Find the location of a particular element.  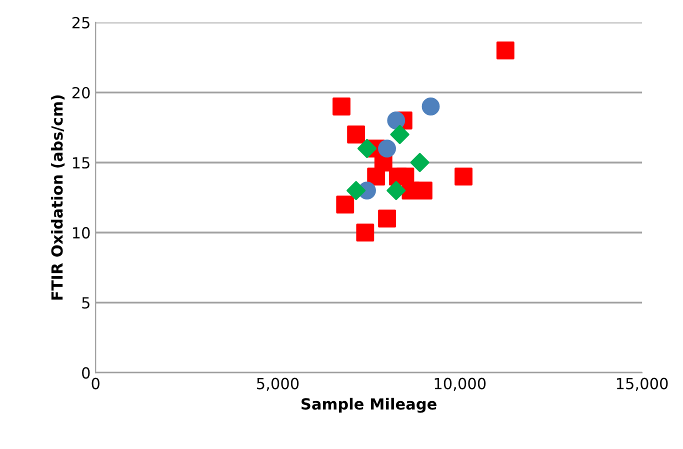

y-tick-label: 0 is located at coordinates (86, 373).